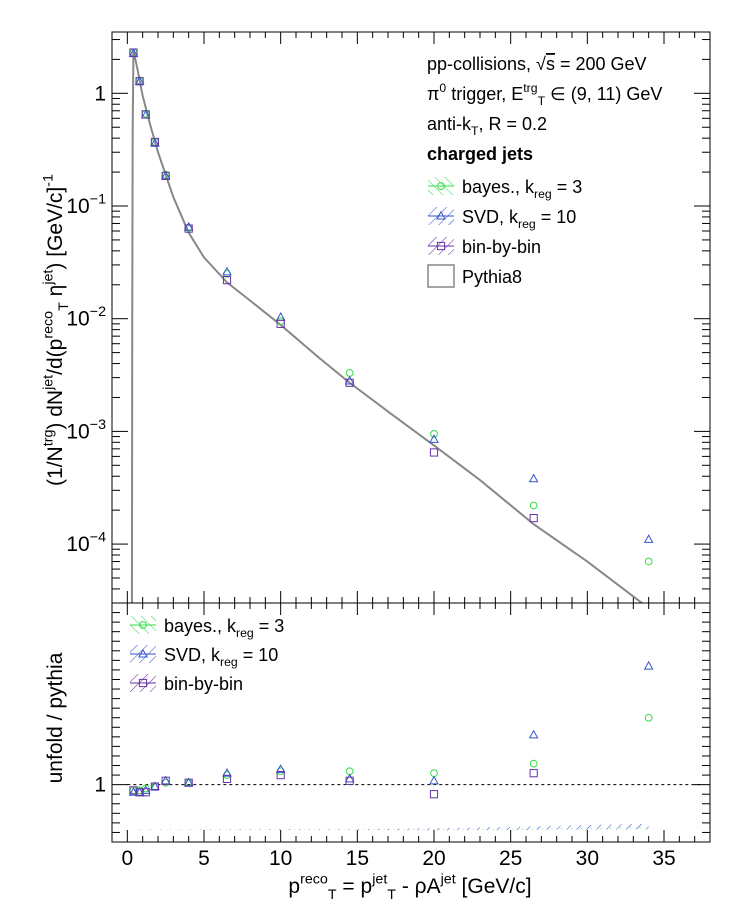 Image resolution: width=748 pixels, height=924 pixels. What do you see at coordinates (487, 126) in the screenshot?
I see `annotation-2: anti-kT, R = 0.2` at bounding box center [487, 126].